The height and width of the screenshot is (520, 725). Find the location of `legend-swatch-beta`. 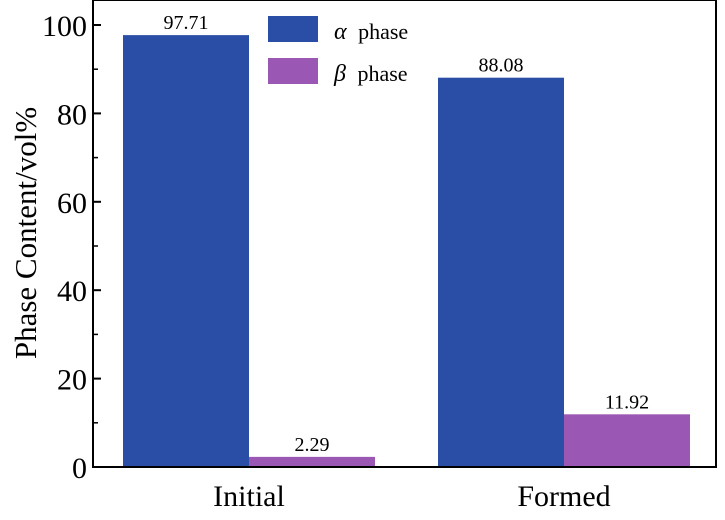

legend-swatch-beta is located at coordinates (293, 71).